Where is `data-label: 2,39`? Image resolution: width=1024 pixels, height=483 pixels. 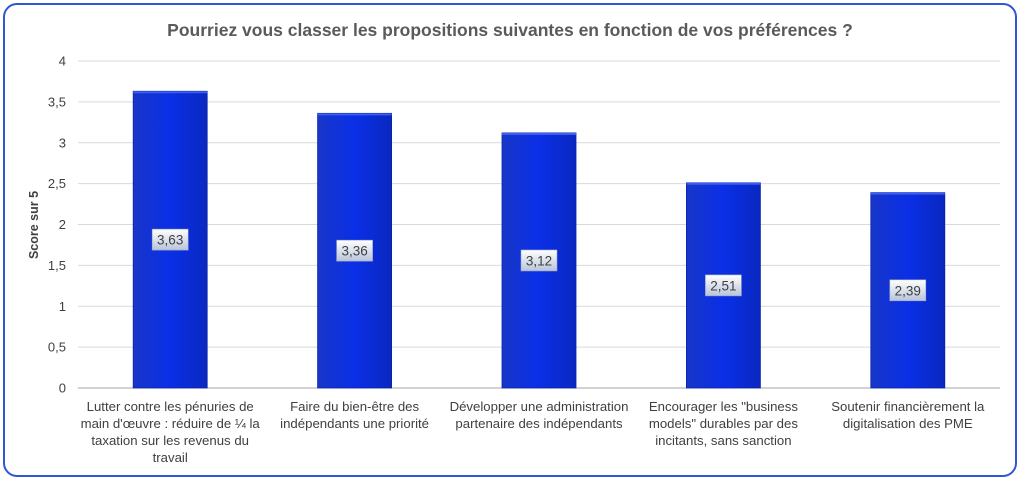
data-label: 2,39 is located at coordinates (908, 290).